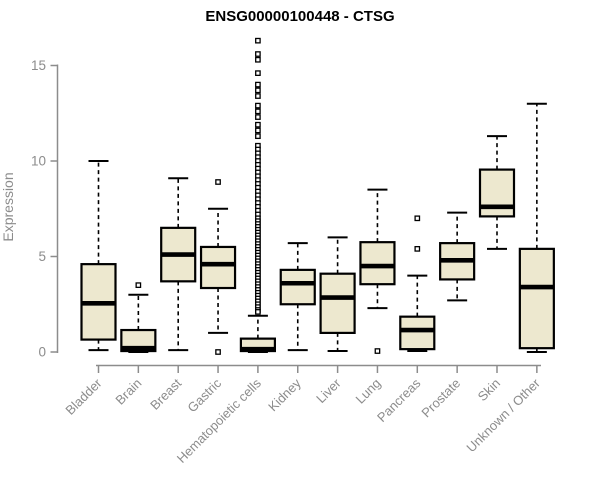 The image size is (600, 500). Describe the element at coordinates (165, 393) in the screenshot. I see `x-tick-label-breast: Breast` at that location.